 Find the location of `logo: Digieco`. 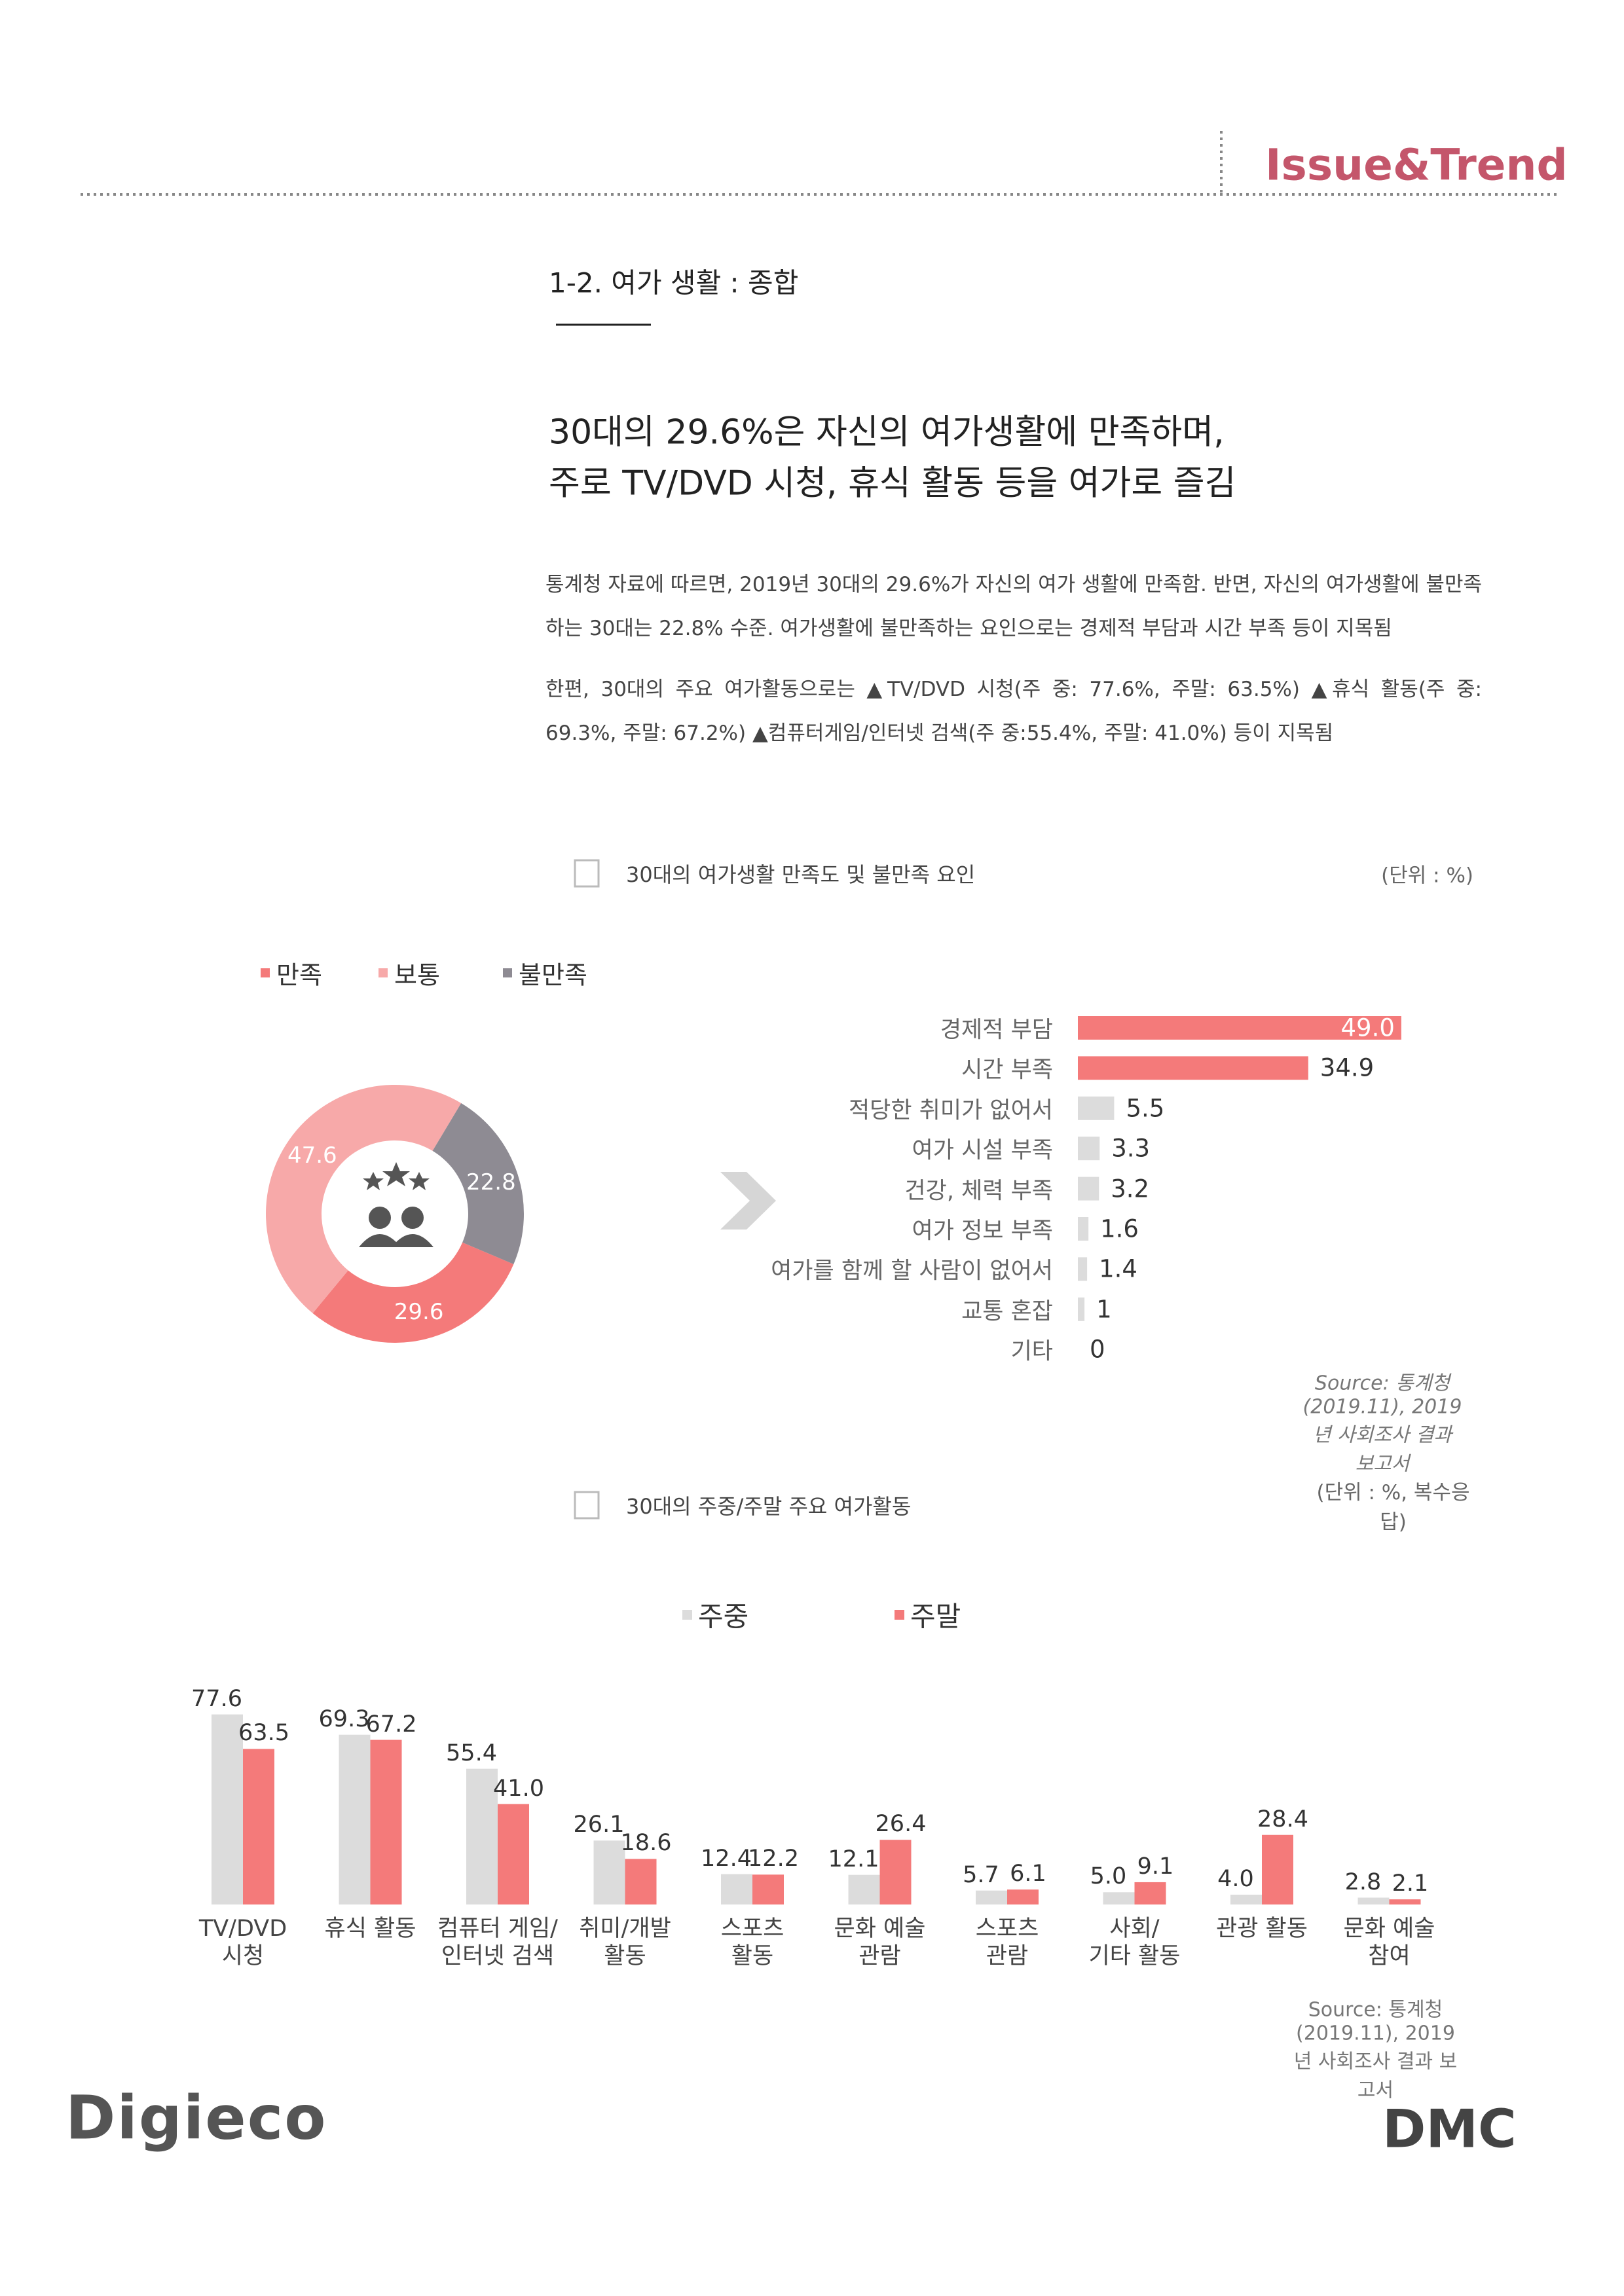

logo: Digieco is located at coordinates (196, 2118).